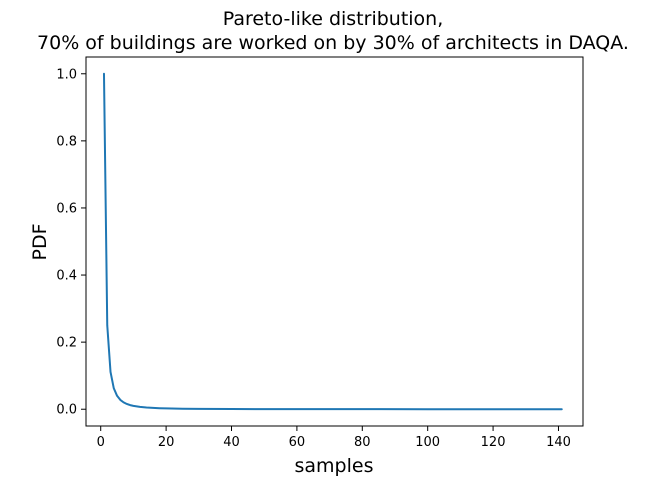 The width and height of the screenshot is (668, 486). I want to click on x-tick-label: 100, so click(427, 442).